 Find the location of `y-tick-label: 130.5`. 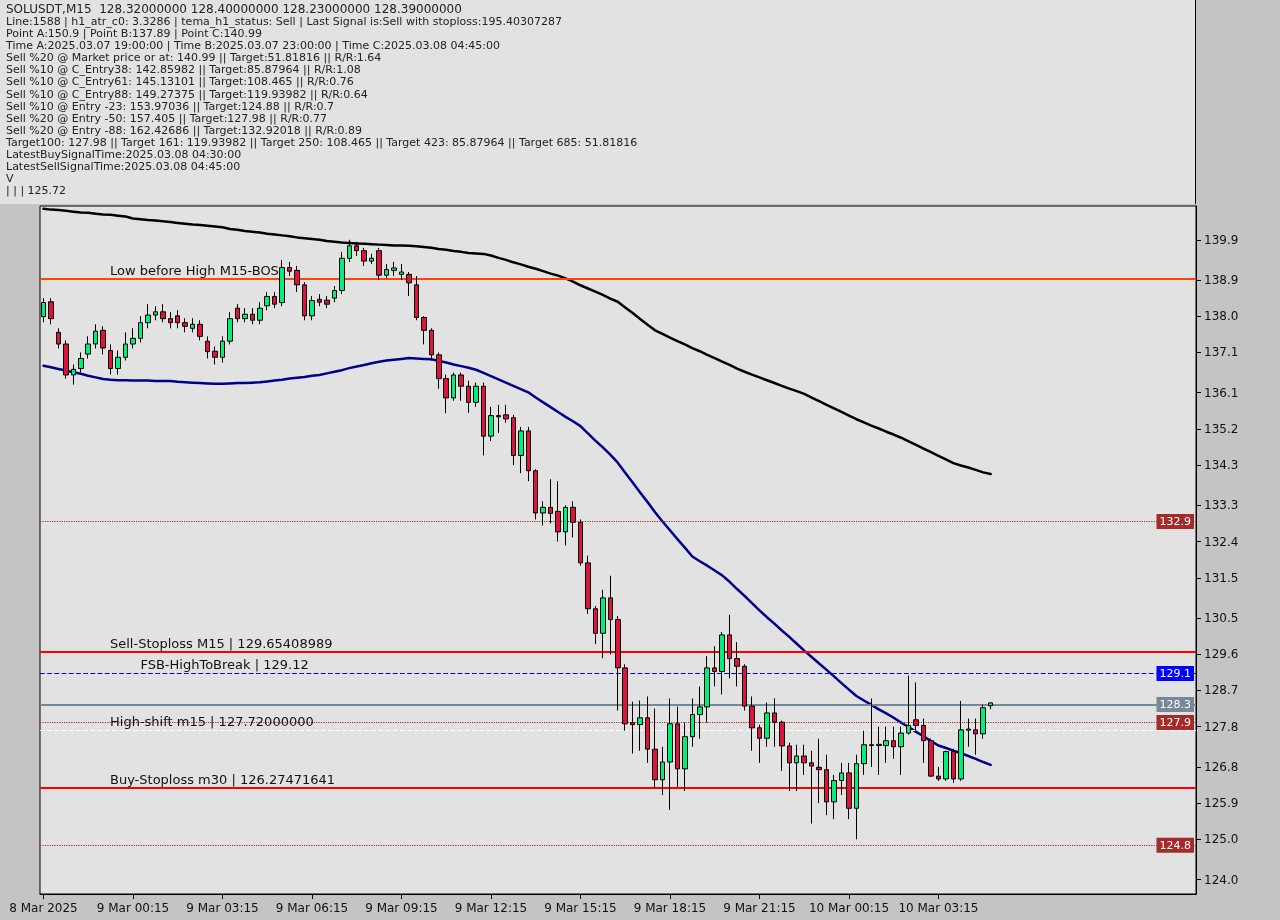

y-tick-label: 130.5 is located at coordinates (1221, 618).